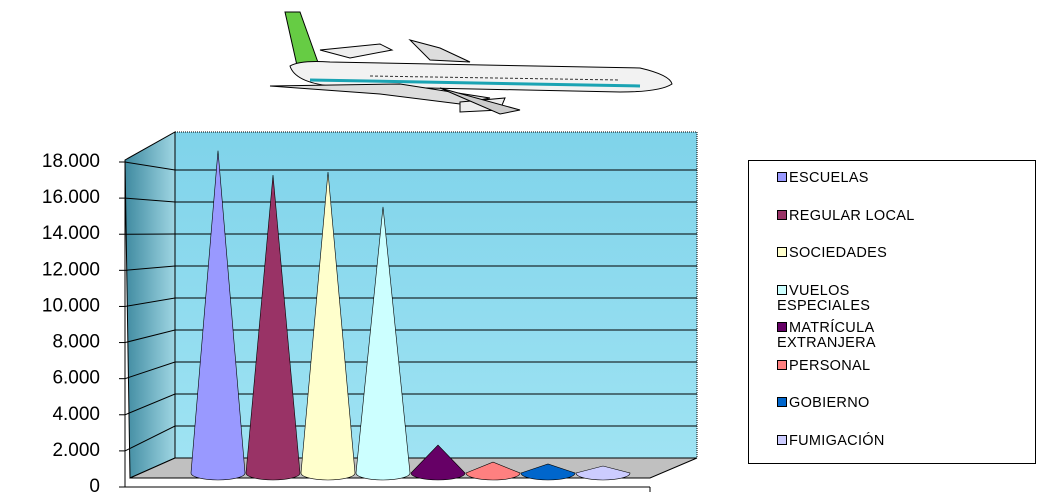 The width and height of the screenshot is (1038, 494). I want to click on airplane, so click(471, 63).